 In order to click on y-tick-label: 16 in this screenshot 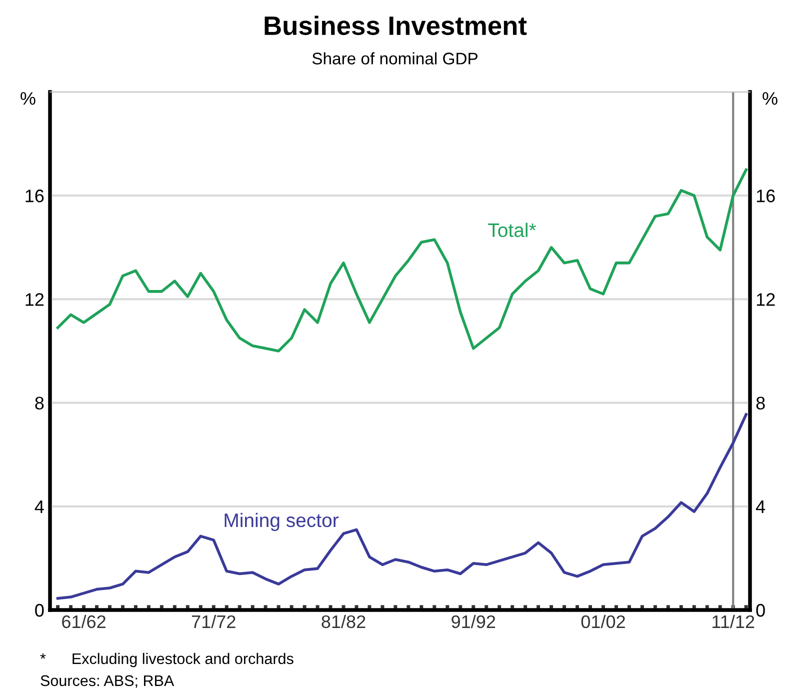, I will do `click(35, 196)`.